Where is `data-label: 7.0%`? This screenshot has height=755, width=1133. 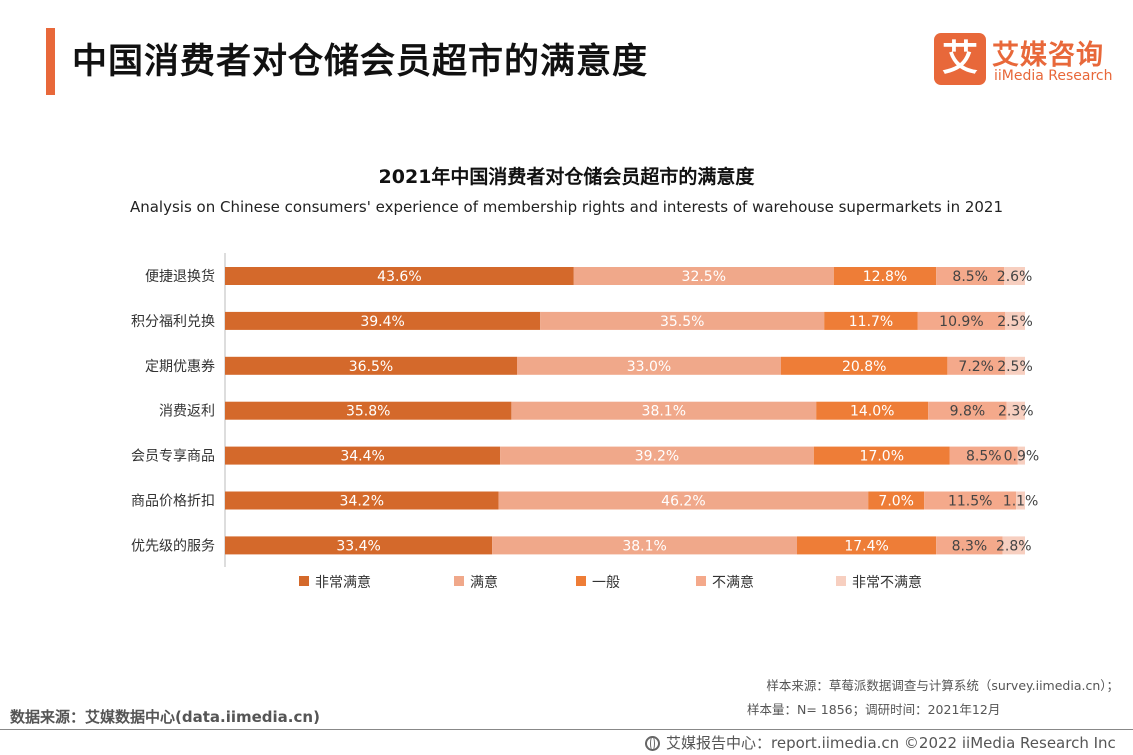 data-label: 7.0% is located at coordinates (896, 502).